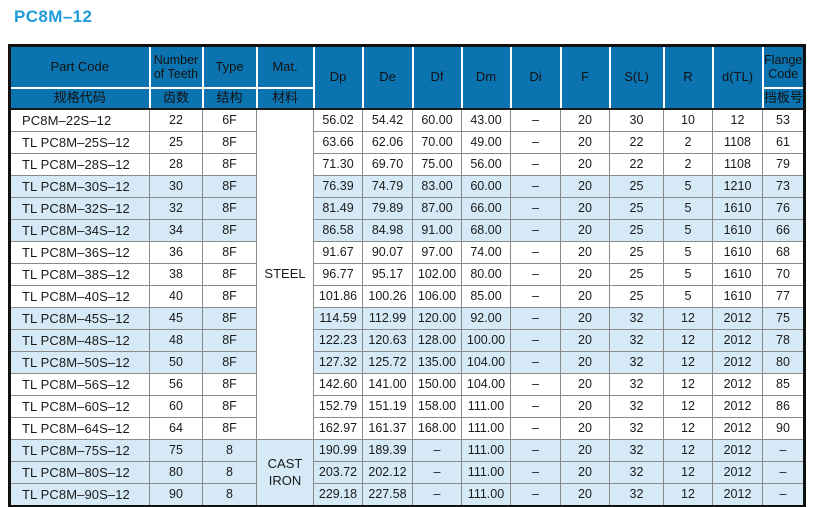 The image size is (814, 507). Describe the element at coordinates (285, 473) in the screenshot. I see `material-group-cell: CAST IRON` at that location.